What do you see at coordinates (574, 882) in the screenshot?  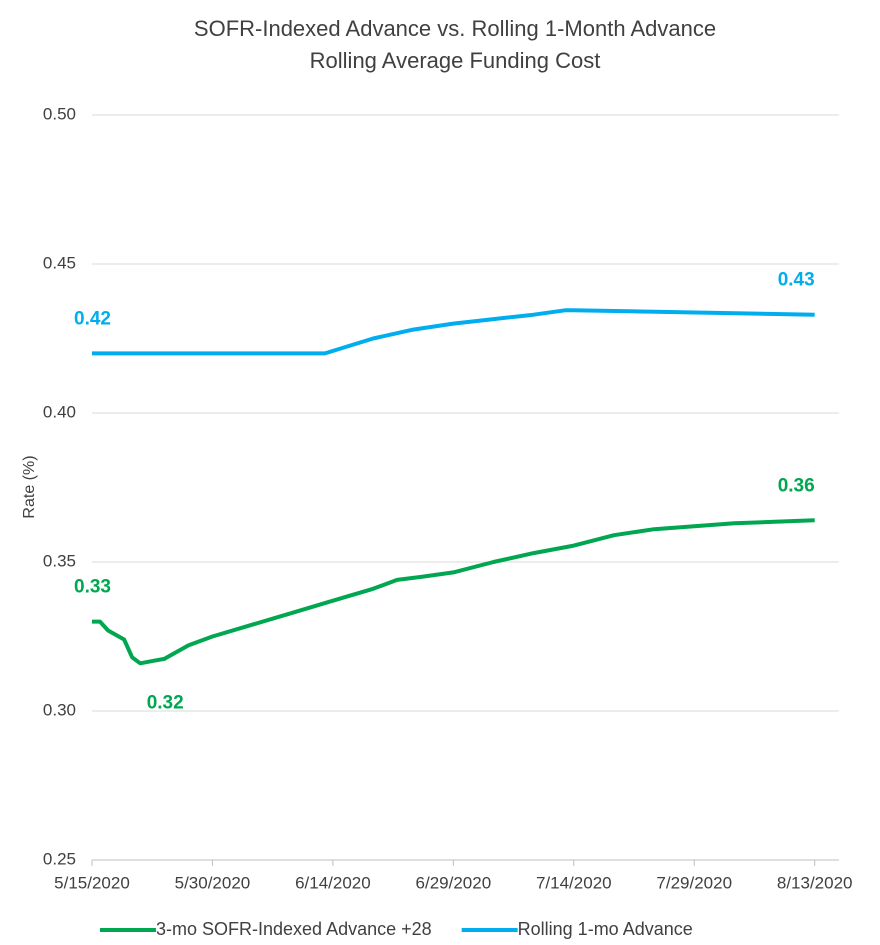 I see `x-tick-label: 7/14/2020` at bounding box center [574, 882].